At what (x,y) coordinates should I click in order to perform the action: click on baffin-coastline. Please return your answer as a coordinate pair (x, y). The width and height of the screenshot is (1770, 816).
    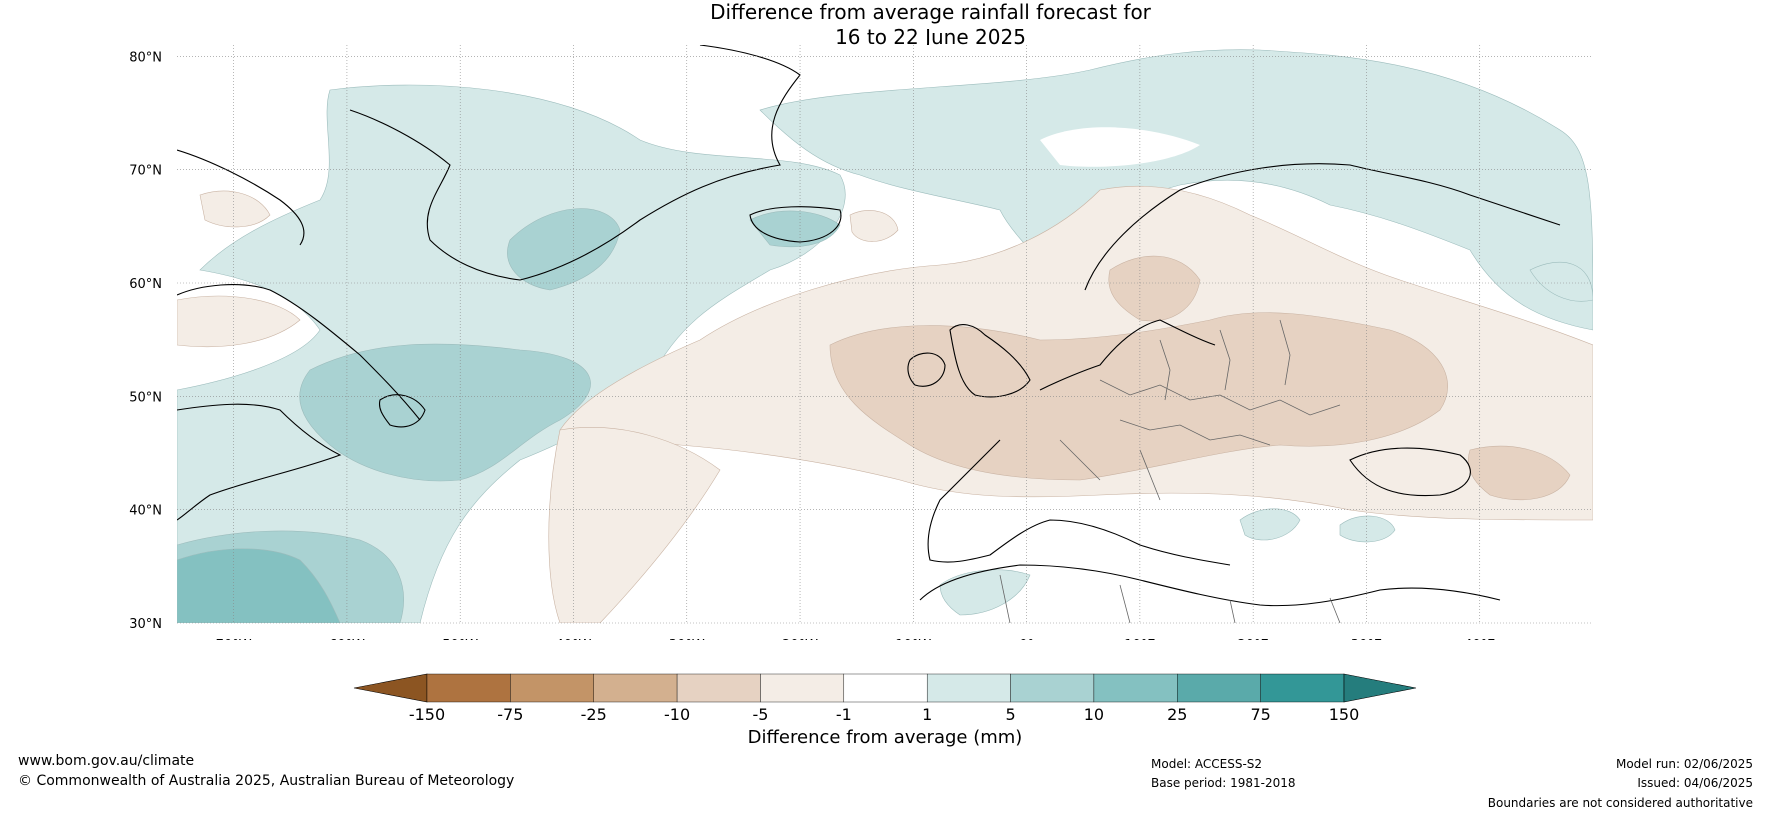
    Looking at the image, I should click on (241, 197).